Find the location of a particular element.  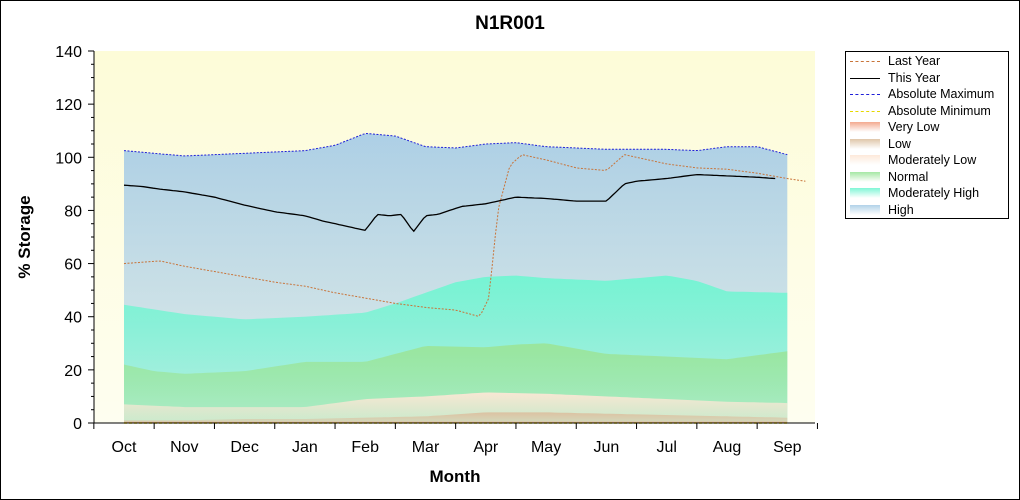

legend-item-high: High is located at coordinates (926, 210).